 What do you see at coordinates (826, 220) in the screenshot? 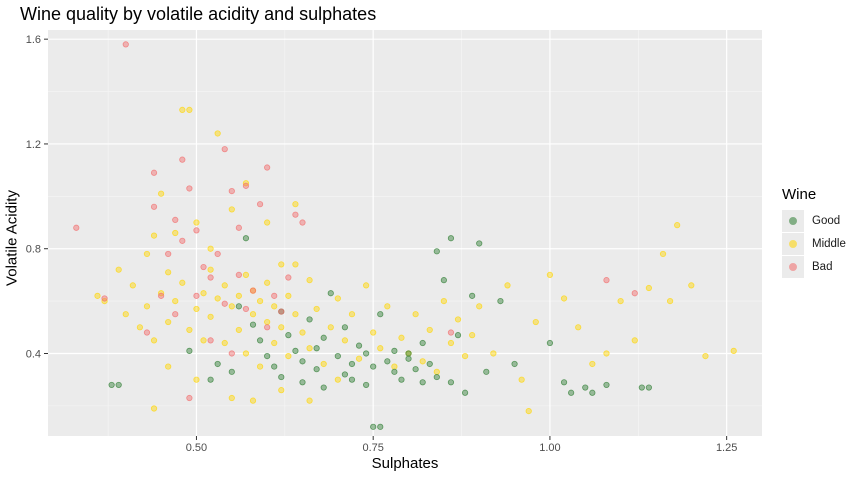
I see `legend-label-good: Good` at bounding box center [826, 220].